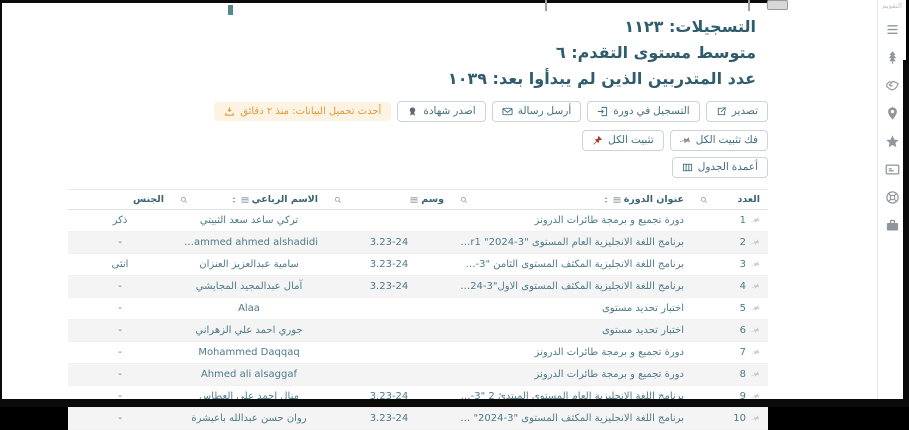 Image resolution: width=909 pixels, height=430 pixels. What do you see at coordinates (744, 111) in the screenshot?
I see `export-button-label: تصدير` at bounding box center [744, 111].